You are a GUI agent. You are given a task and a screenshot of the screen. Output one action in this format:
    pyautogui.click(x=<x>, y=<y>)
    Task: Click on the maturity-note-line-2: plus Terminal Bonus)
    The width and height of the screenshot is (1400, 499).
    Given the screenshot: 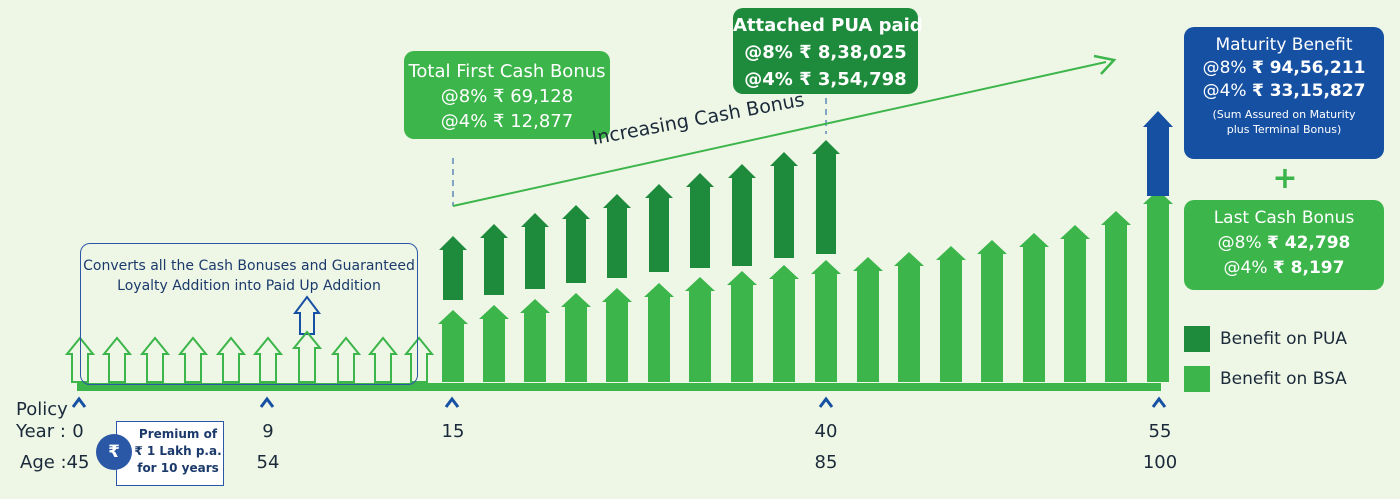 What is the action you would take?
    pyautogui.click(x=1284, y=129)
    